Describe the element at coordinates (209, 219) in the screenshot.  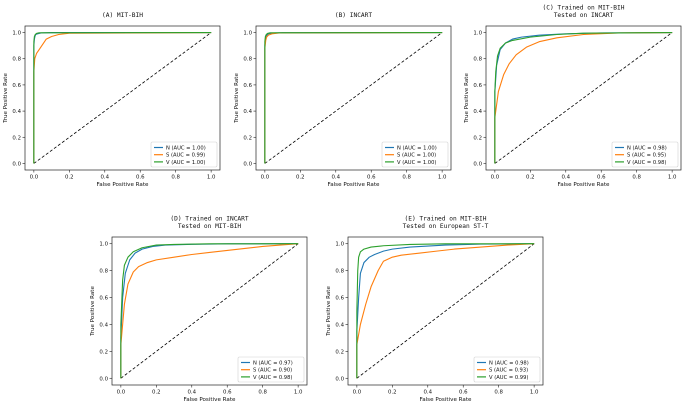
I see `panel-title: (D) Trained on INCART` at that location.